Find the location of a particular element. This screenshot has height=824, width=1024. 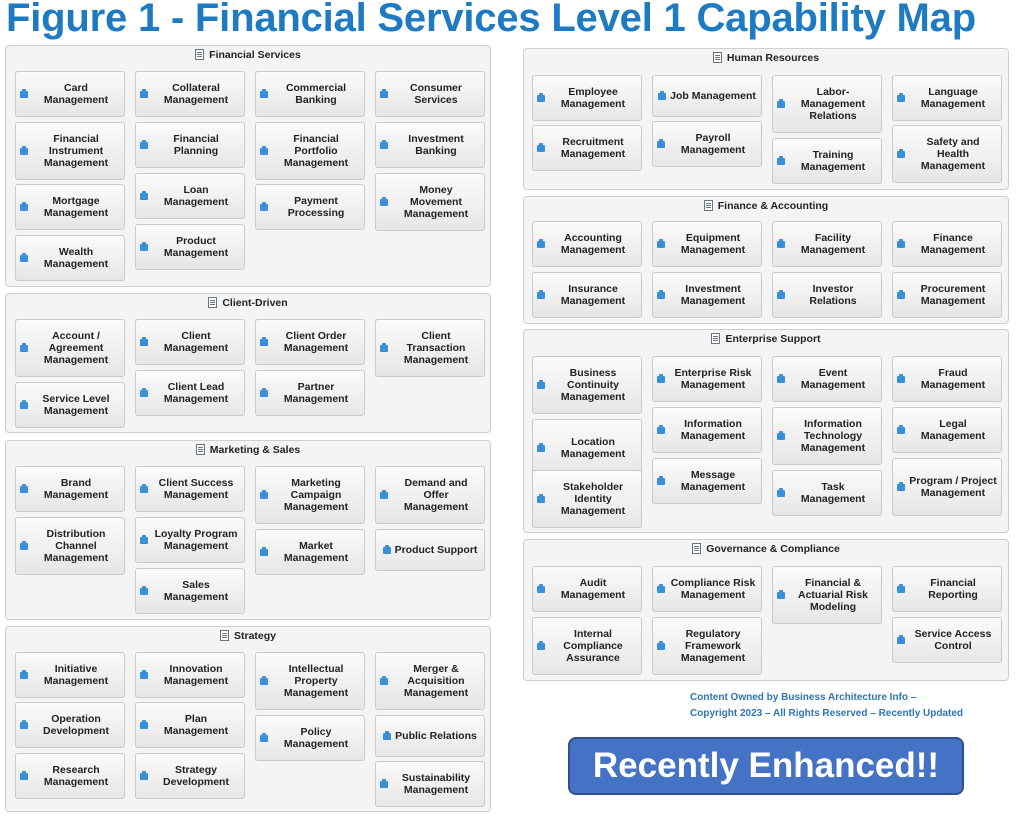

capability-label: Training Management is located at coordinates (833, 161).